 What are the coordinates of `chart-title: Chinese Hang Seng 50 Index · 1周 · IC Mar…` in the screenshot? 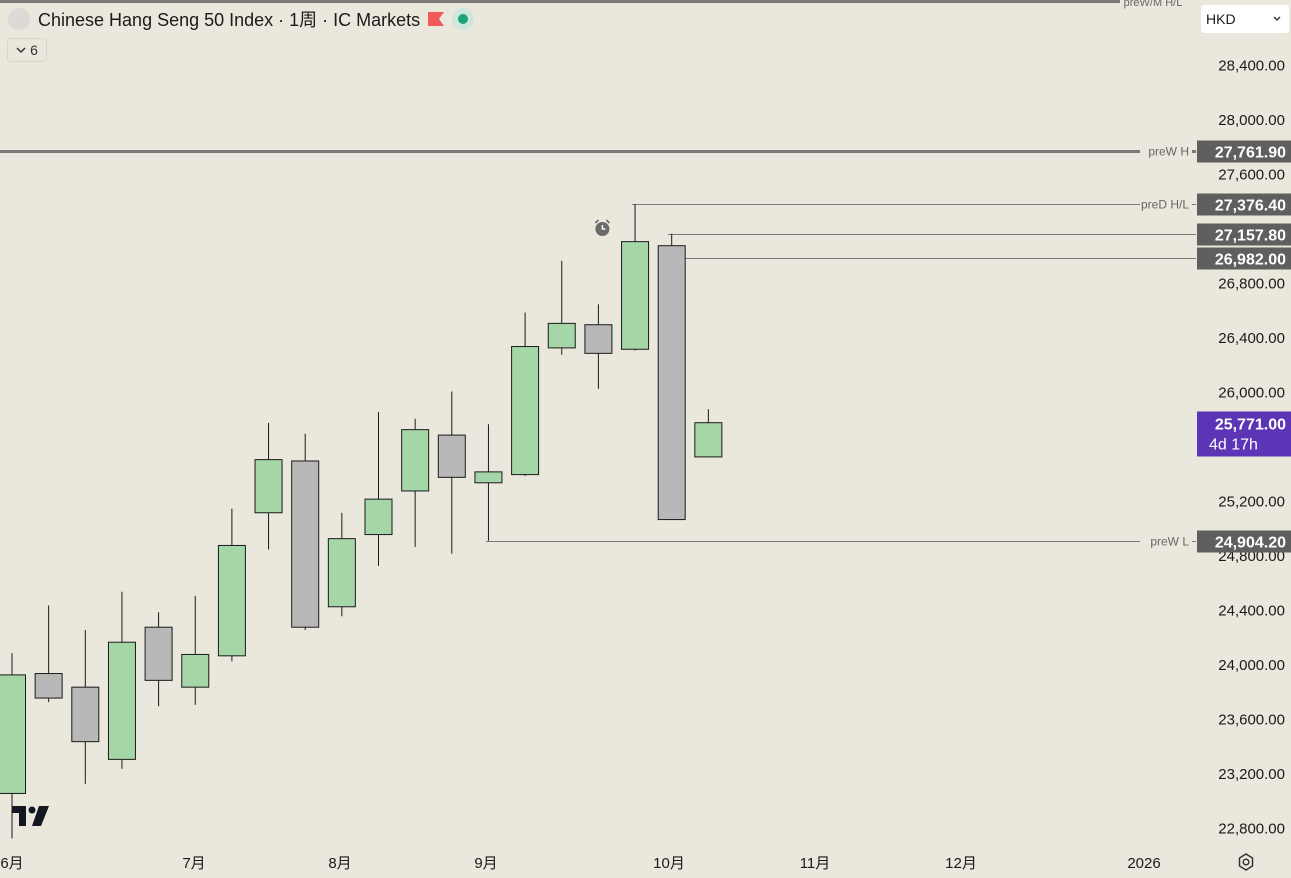 It's located at (229, 20).